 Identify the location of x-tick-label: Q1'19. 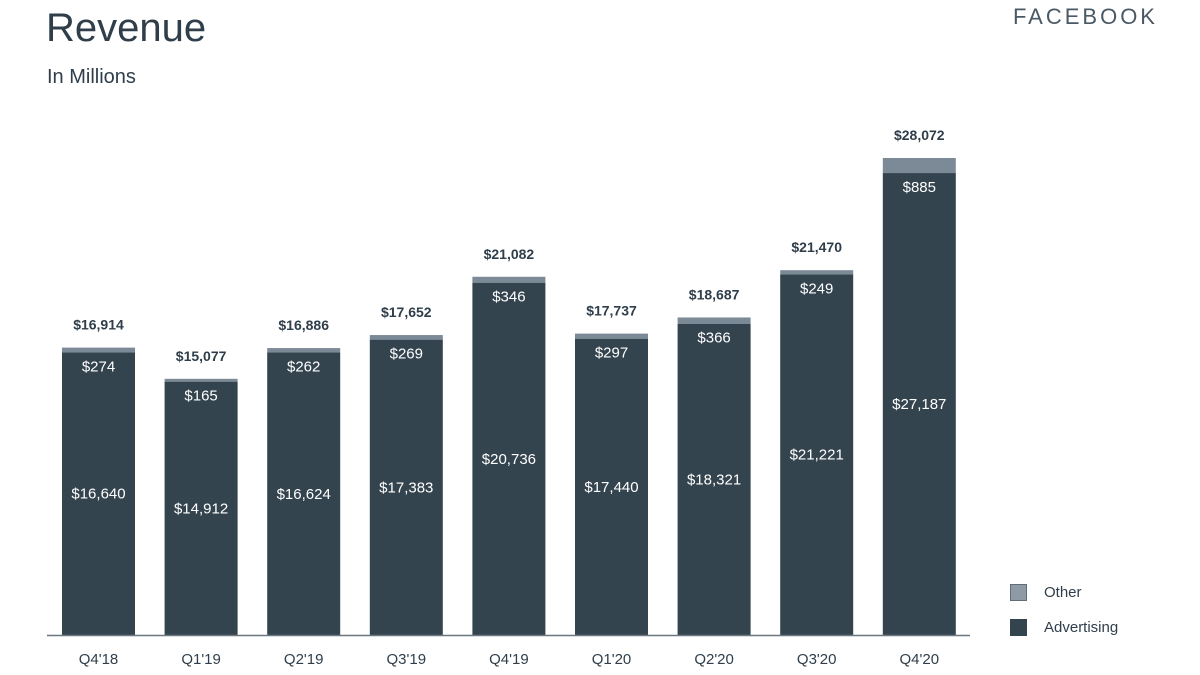
(201, 659).